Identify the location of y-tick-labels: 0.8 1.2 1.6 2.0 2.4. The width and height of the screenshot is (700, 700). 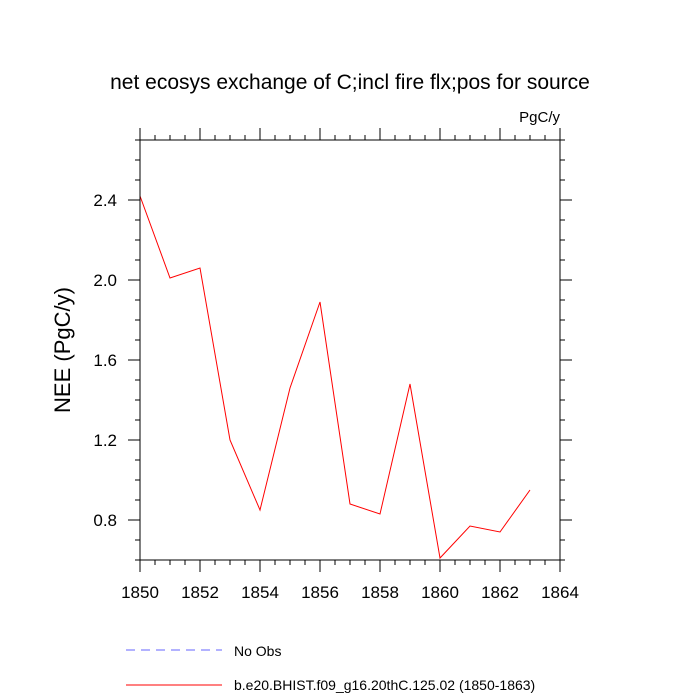
(105, 360).